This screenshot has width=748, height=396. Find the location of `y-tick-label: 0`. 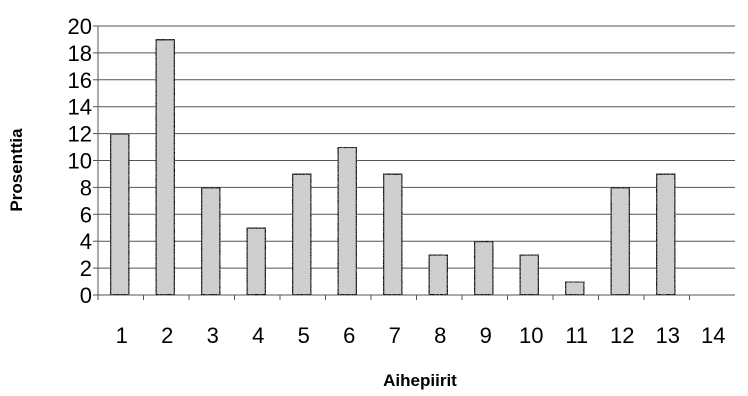

y-tick-label: 0 is located at coordinates (86, 295).